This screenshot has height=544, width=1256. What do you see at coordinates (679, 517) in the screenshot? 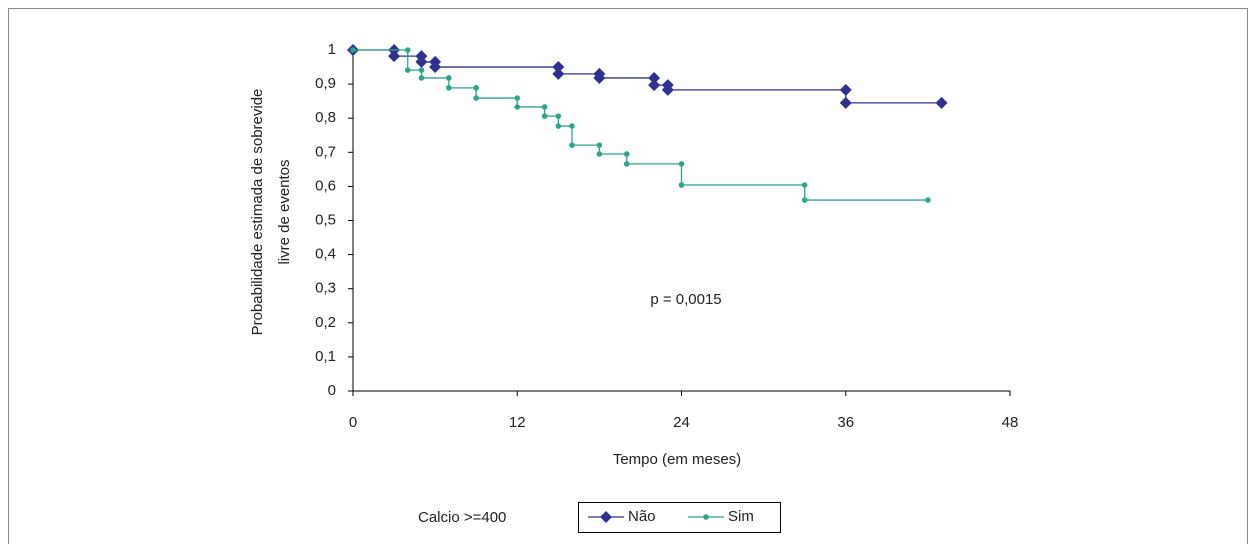
I see `legend-box` at bounding box center [679, 517].